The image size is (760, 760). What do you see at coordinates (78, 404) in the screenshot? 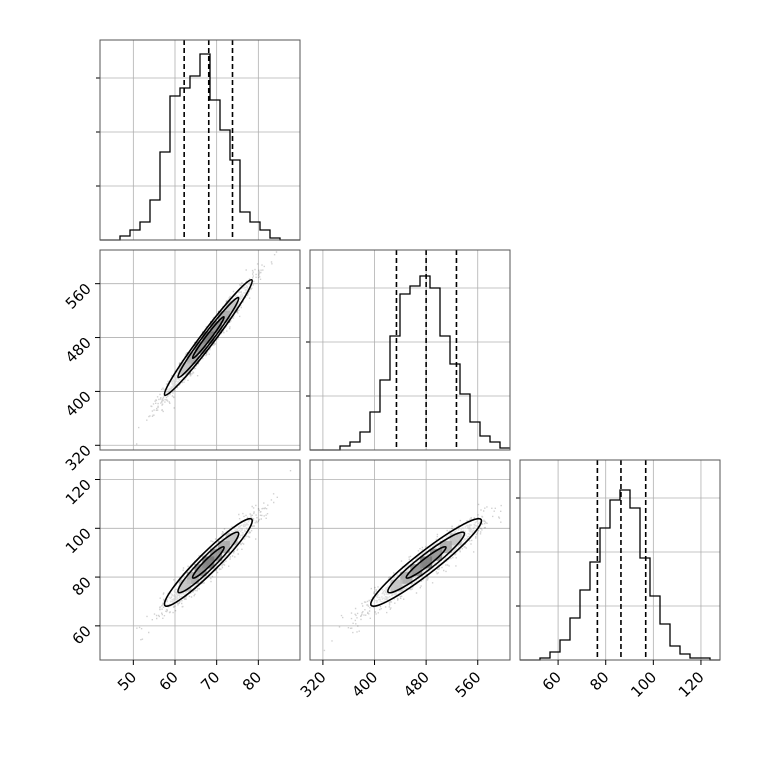
I see `y-tick-label-1-1: 400` at bounding box center [78, 404].